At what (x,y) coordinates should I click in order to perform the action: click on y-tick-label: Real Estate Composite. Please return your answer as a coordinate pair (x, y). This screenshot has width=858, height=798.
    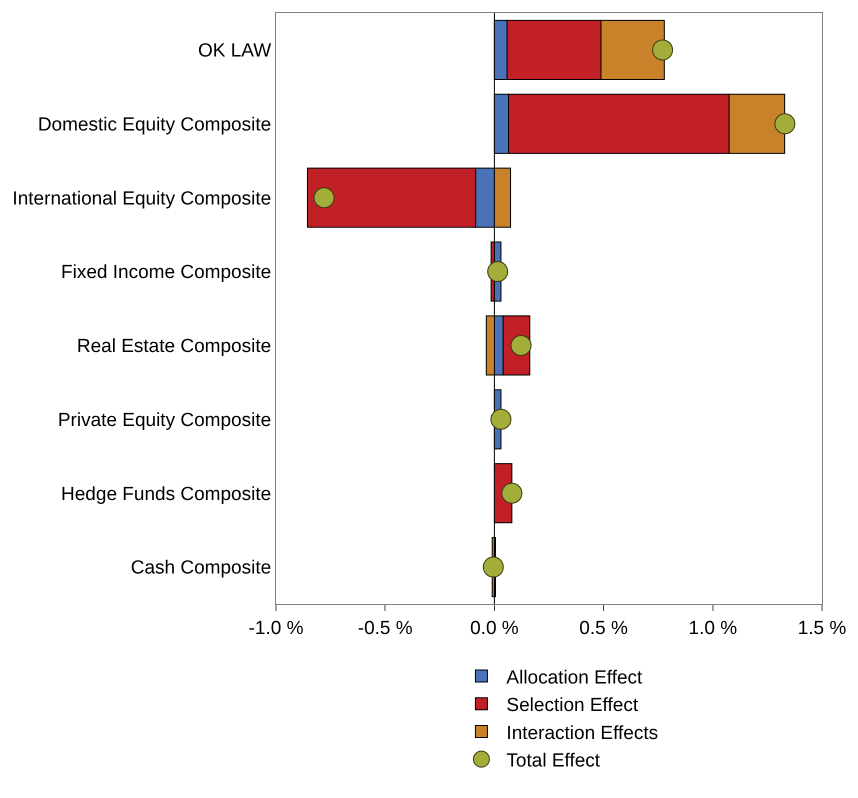
    Looking at the image, I should click on (174, 347).